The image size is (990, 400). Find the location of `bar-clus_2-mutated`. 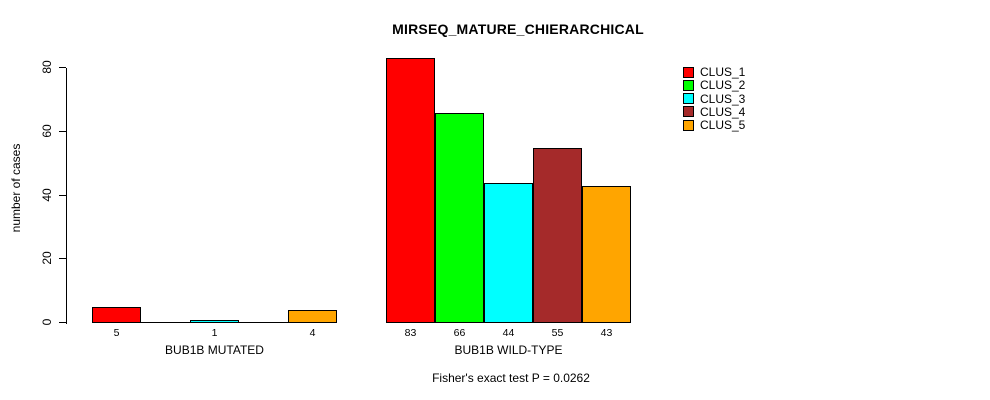

bar-clus_2-mutated is located at coordinates (165, 322).